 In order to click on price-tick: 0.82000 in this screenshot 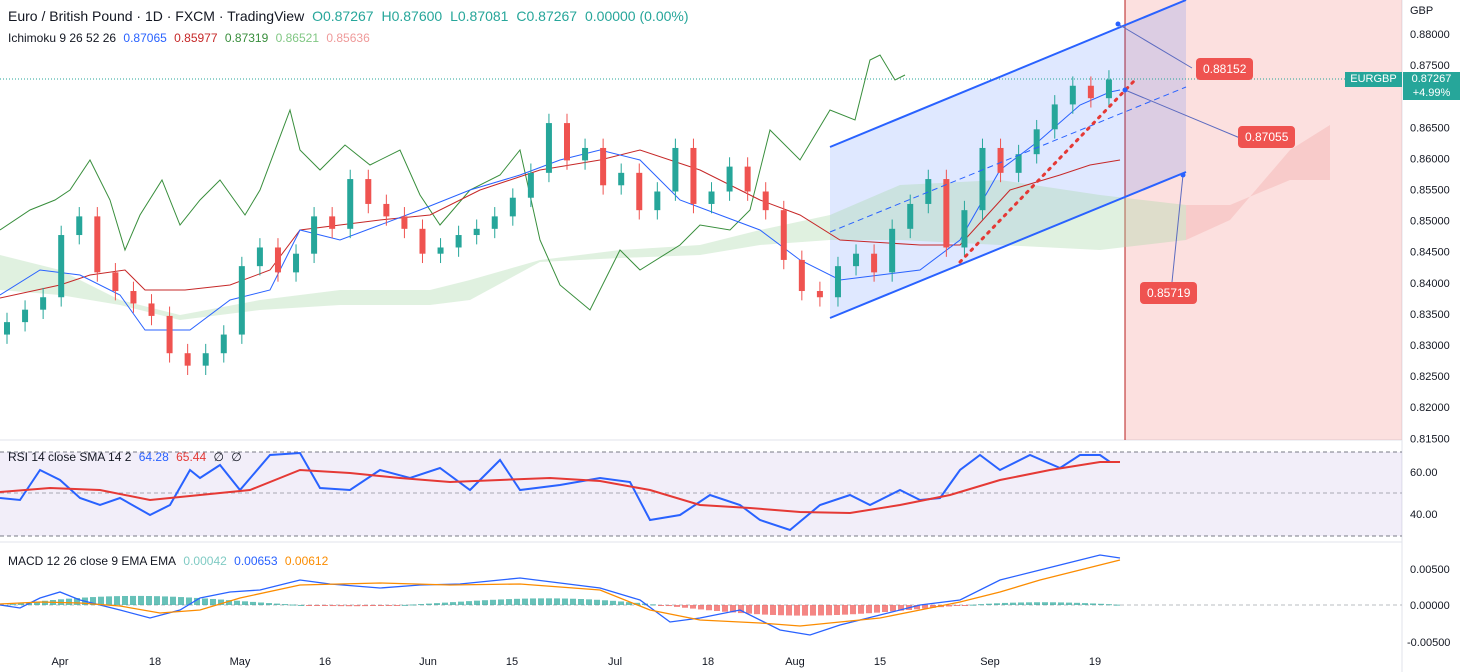, I will do `click(1430, 408)`.